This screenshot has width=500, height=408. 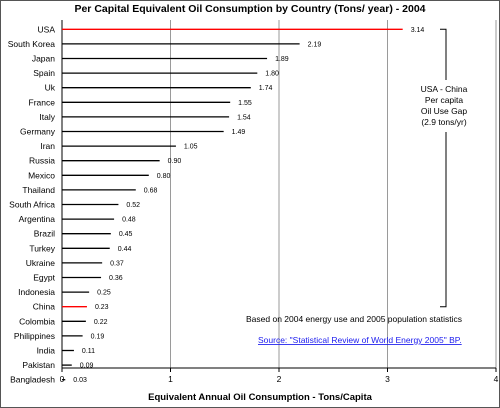 I want to click on value-label: 1.05, so click(x=191, y=147).